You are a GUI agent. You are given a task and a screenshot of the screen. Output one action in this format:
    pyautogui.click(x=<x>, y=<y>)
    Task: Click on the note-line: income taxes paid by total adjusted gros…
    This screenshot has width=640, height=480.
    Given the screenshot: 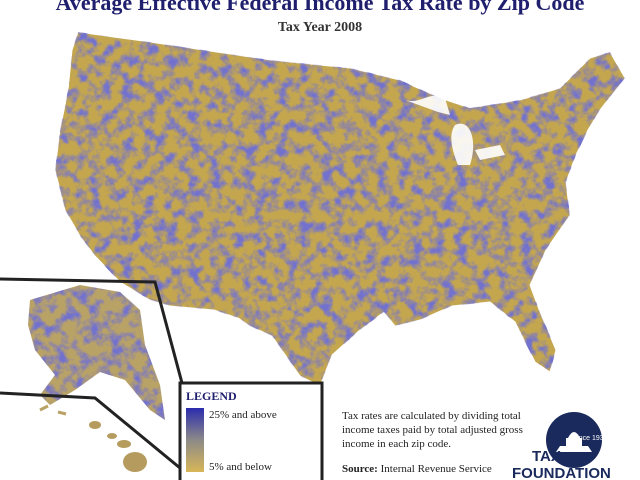 What is the action you would take?
    pyautogui.click(x=432, y=430)
    